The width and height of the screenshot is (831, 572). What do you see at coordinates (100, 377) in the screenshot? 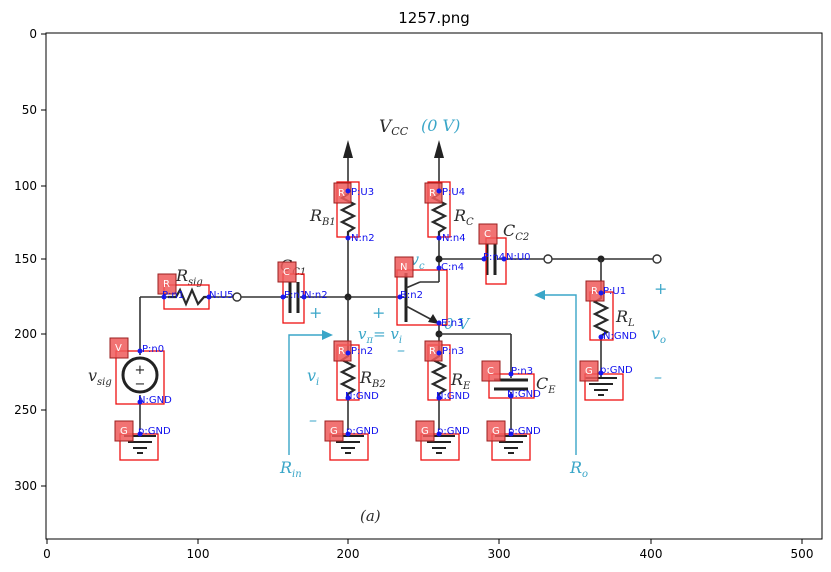
I see `vsig-label: vsig` at bounding box center [100, 377].